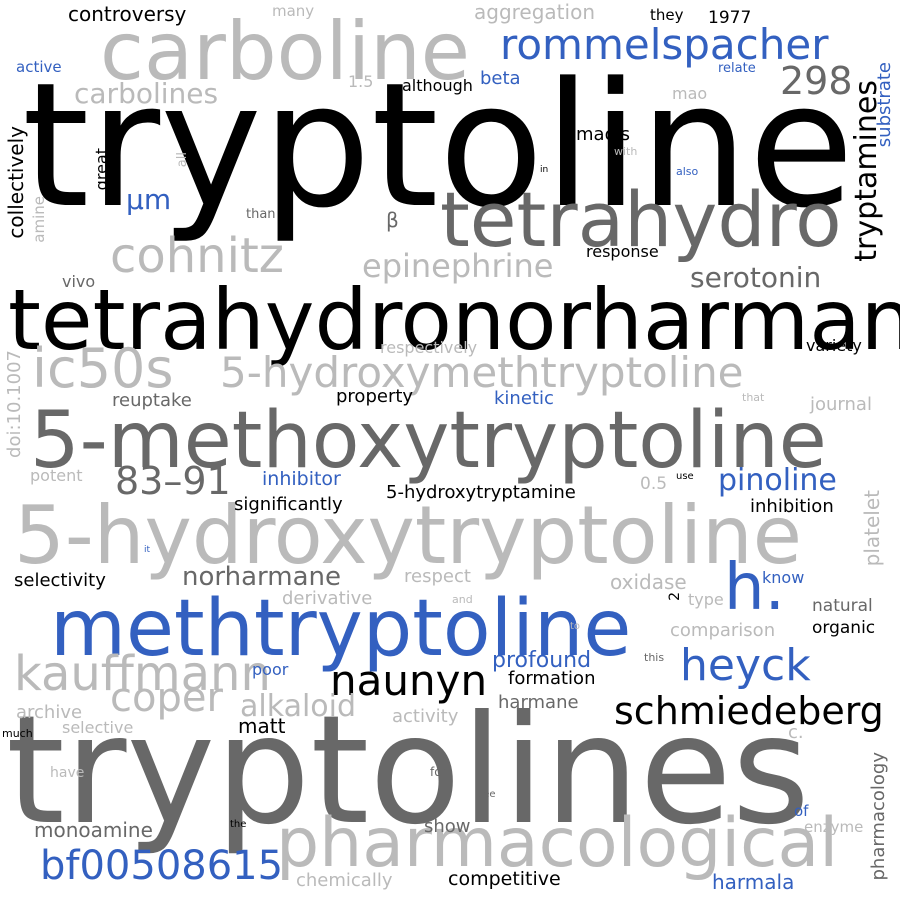  What do you see at coordinates (482, 372) in the screenshot?
I see `word-5-hydroxymethtryptoline: 5-hydroxymethtryptoline` at bounding box center [482, 372].